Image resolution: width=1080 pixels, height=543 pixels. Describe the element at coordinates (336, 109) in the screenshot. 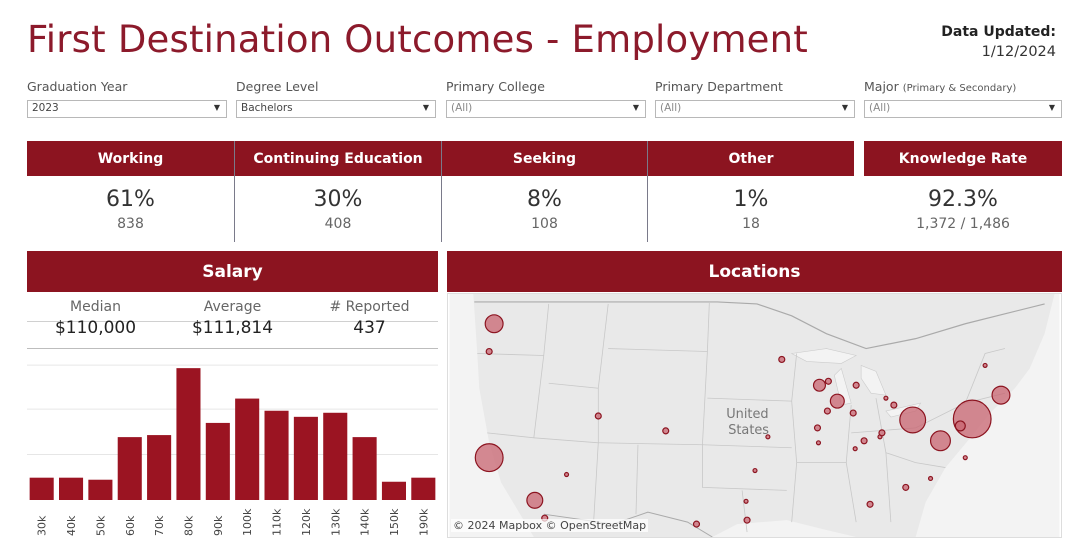

I see `degree-level-select: Bachelors ▼` at that location.